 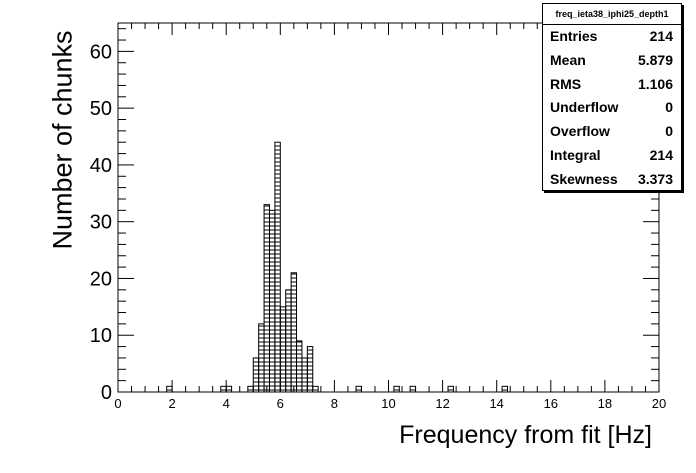 I want to click on x-tick-label: 16, so click(x=551, y=403).